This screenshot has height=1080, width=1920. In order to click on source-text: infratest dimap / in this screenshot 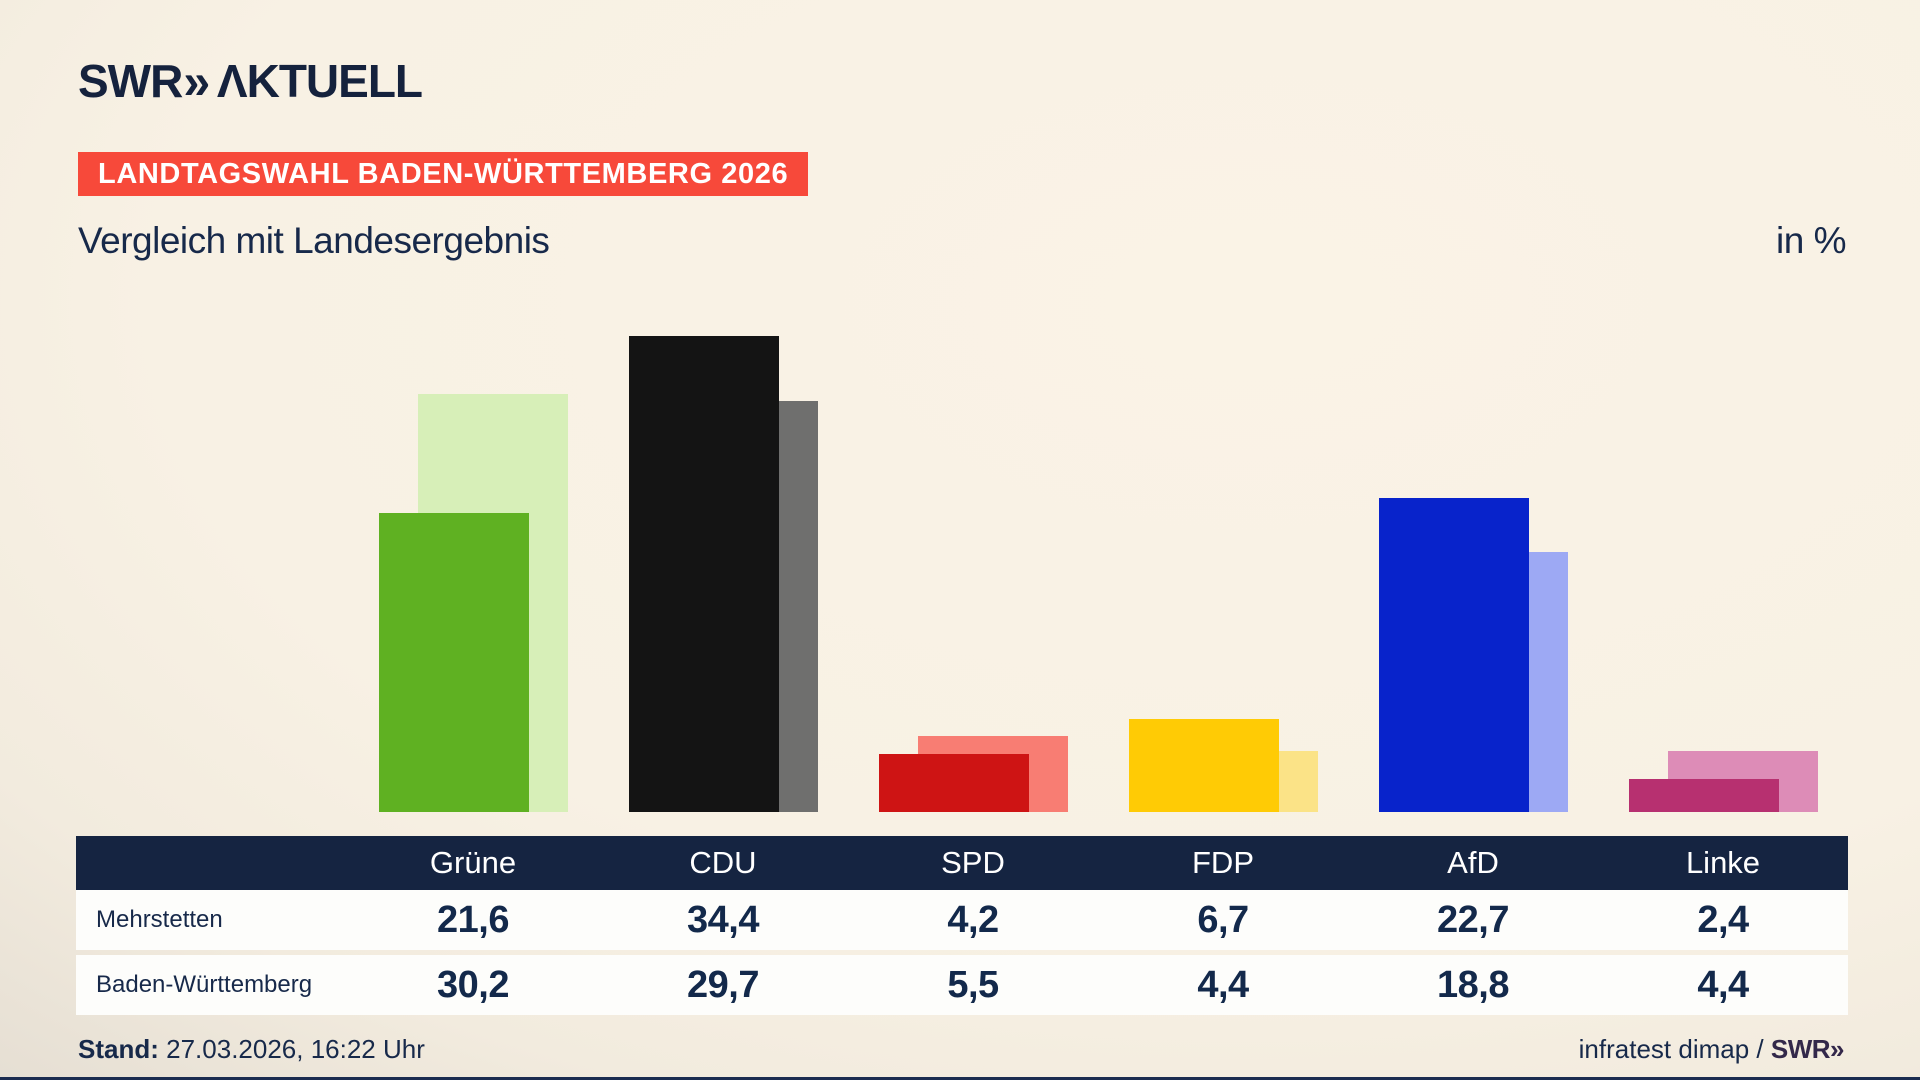, I will do `click(1671, 1049)`.